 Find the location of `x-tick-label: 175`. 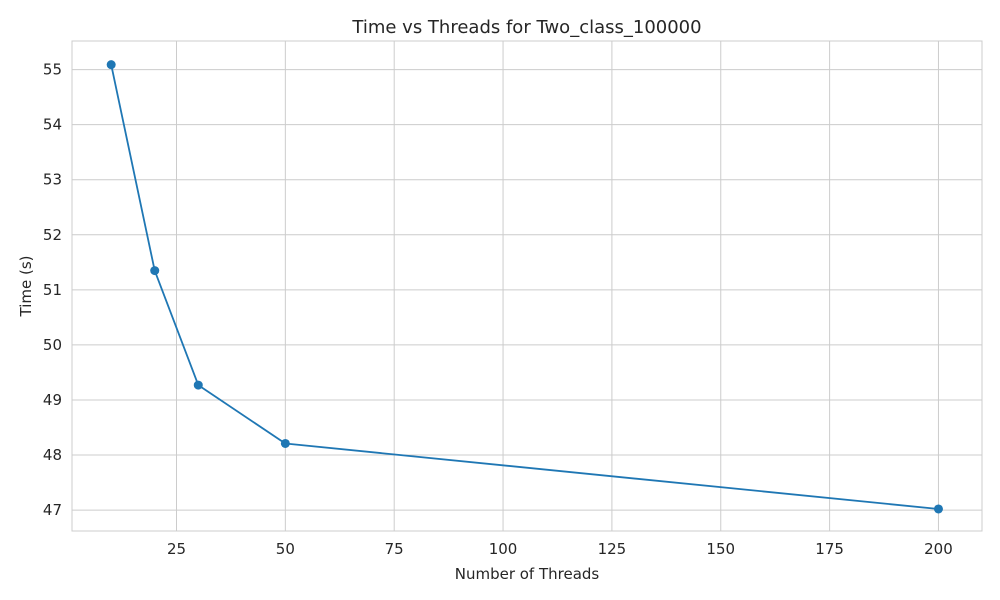

x-tick-label: 175 is located at coordinates (829, 549).